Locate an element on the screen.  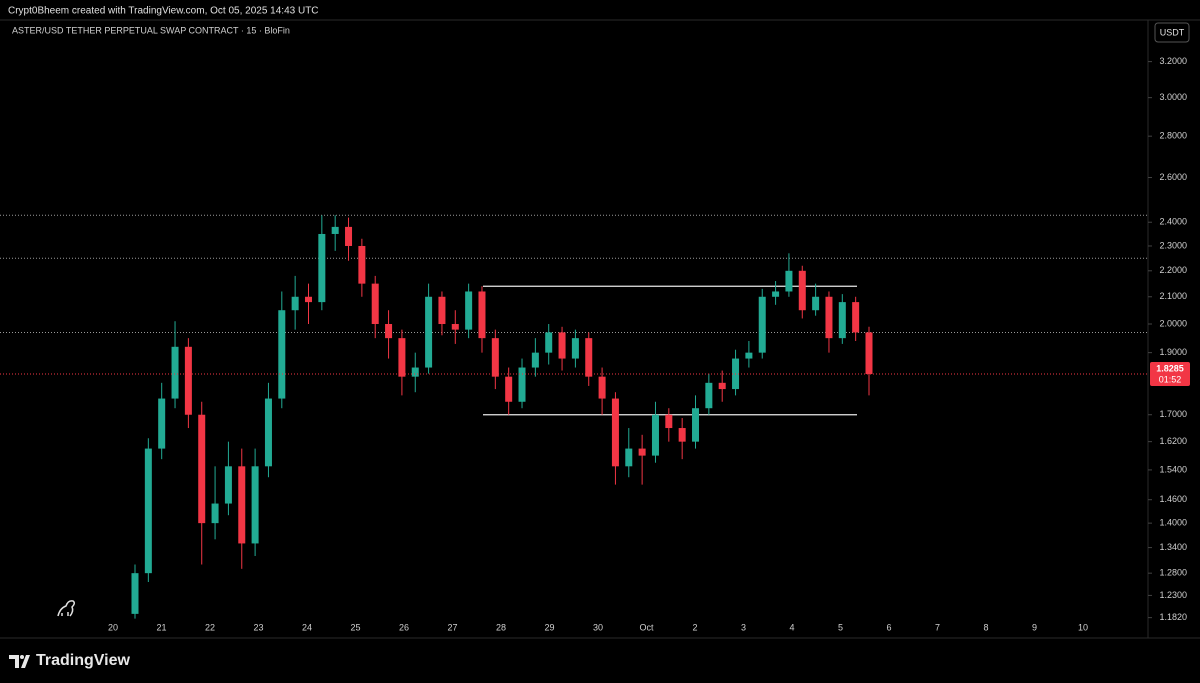
currency-label: USDT is located at coordinates (1172, 32).